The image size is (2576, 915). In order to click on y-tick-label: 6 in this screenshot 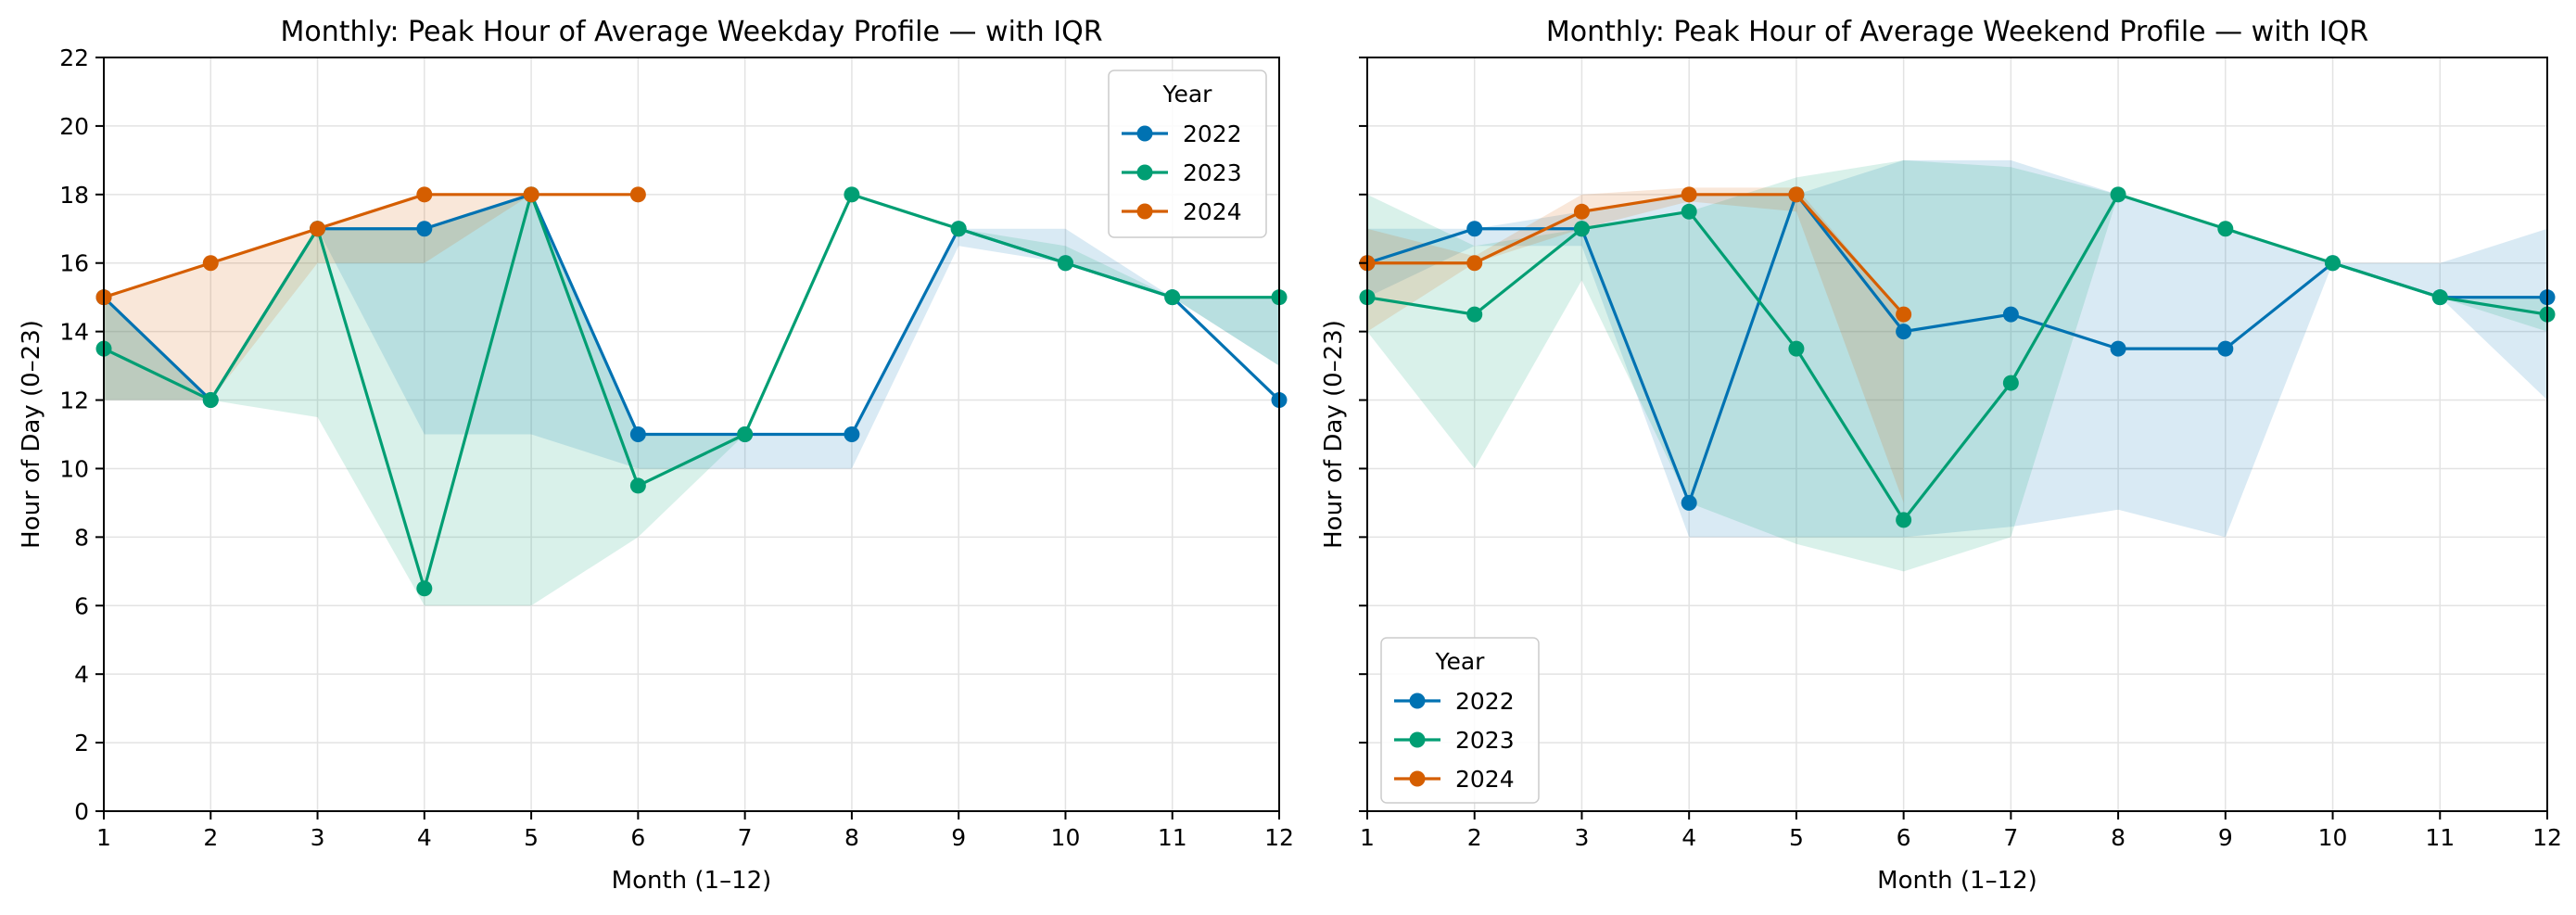, I will do `click(81, 605)`.